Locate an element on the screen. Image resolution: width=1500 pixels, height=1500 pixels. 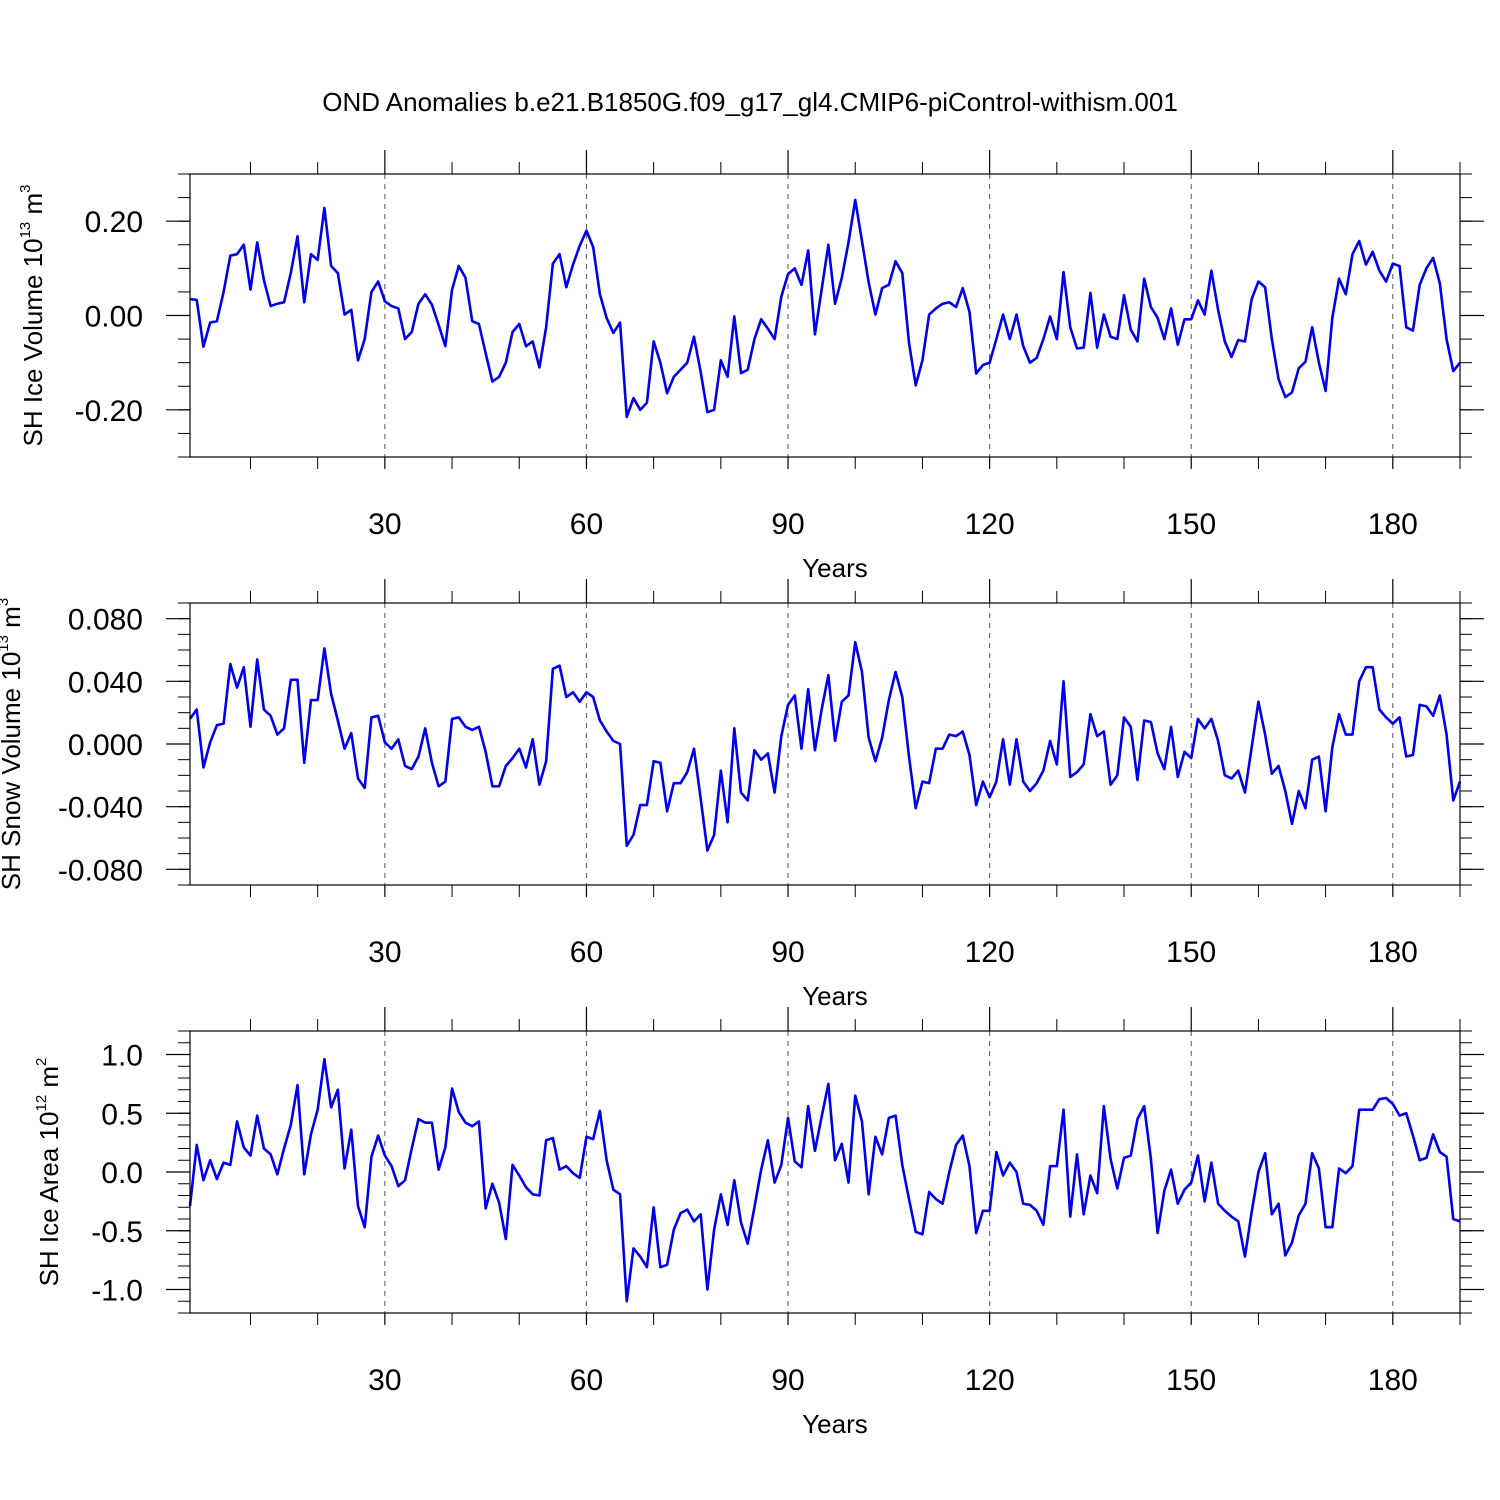
y-axis-label: SH Snow Volume 1013 m3 is located at coordinates (13, 744).